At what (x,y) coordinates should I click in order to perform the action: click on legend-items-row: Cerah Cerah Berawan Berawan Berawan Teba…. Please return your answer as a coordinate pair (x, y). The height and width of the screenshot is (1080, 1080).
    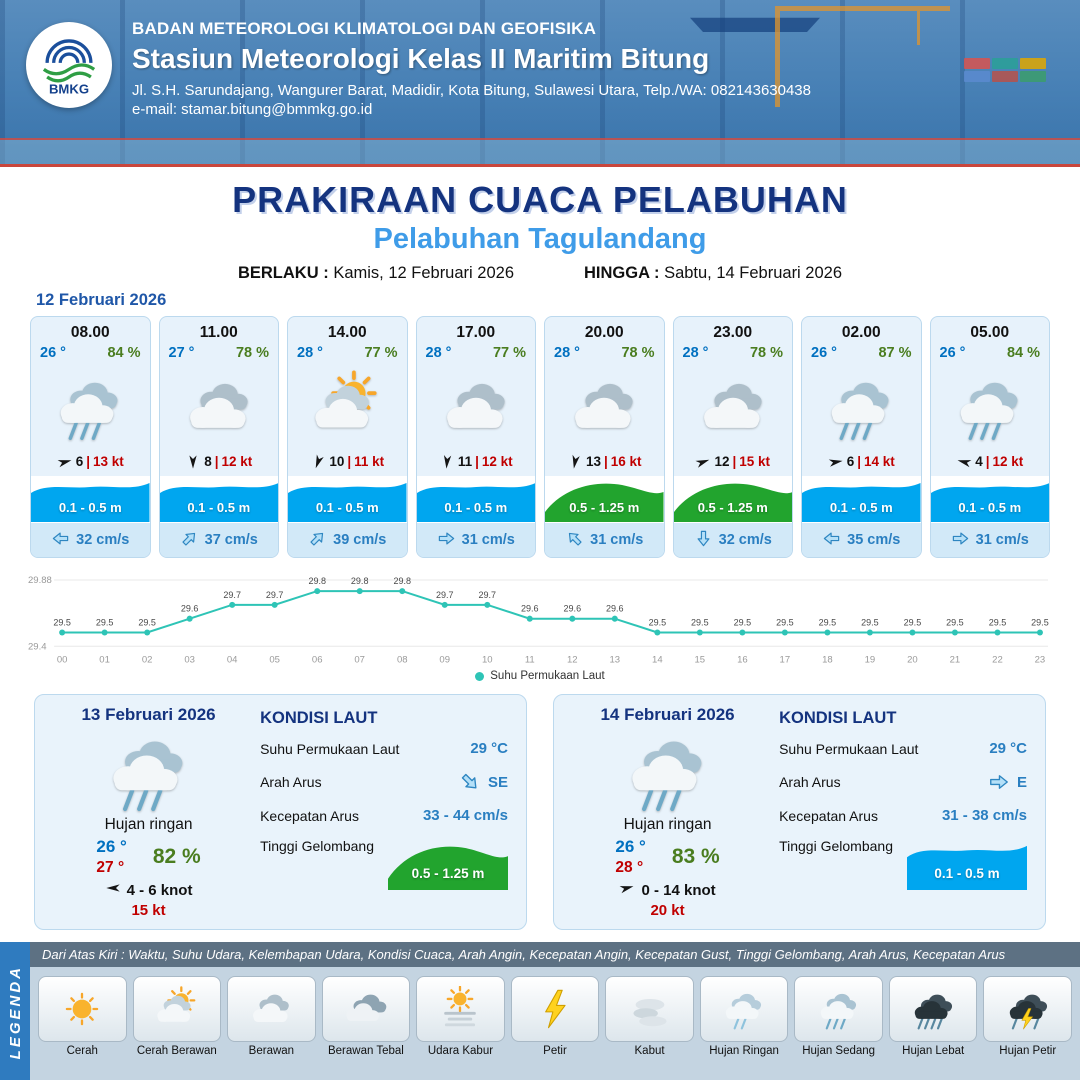
    Looking at the image, I should click on (555, 1023).